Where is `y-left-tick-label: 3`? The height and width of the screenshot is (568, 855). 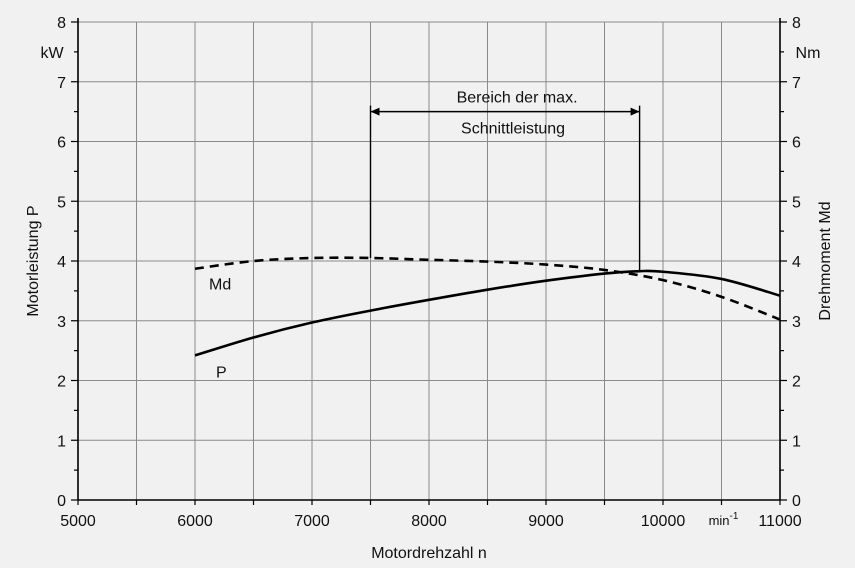 y-left-tick-label: 3 is located at coordinates (61, 322).